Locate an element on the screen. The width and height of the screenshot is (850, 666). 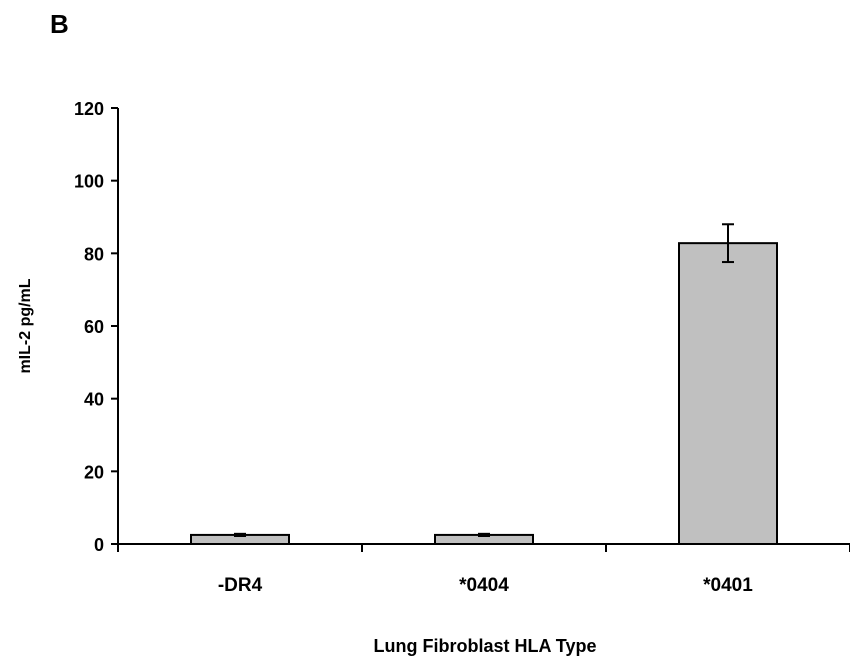
y-tick-label: 0 is located at coordinates (99, 545).